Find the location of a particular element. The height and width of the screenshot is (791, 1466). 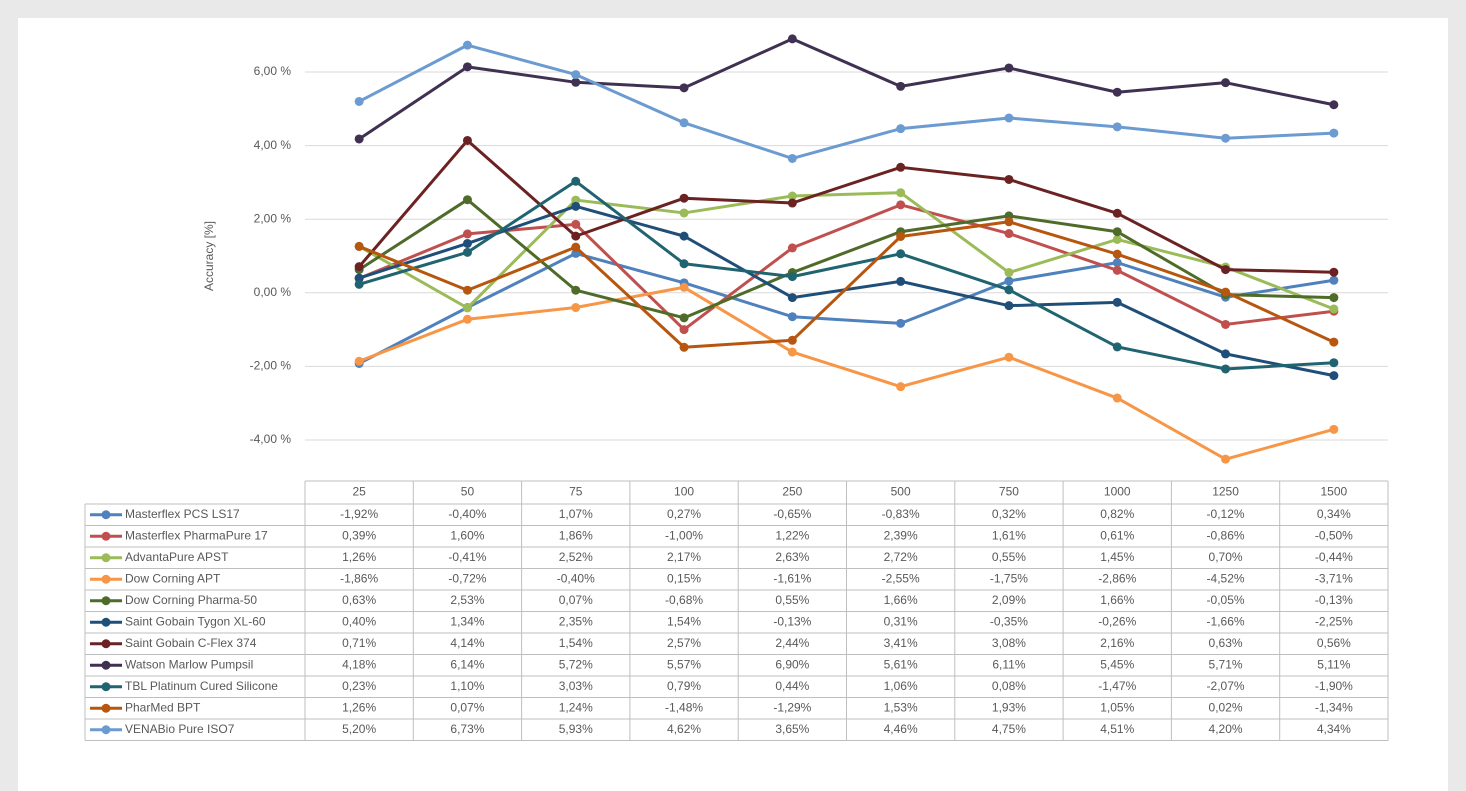

table-value: 0,40% is located at coordinates (359, 621).